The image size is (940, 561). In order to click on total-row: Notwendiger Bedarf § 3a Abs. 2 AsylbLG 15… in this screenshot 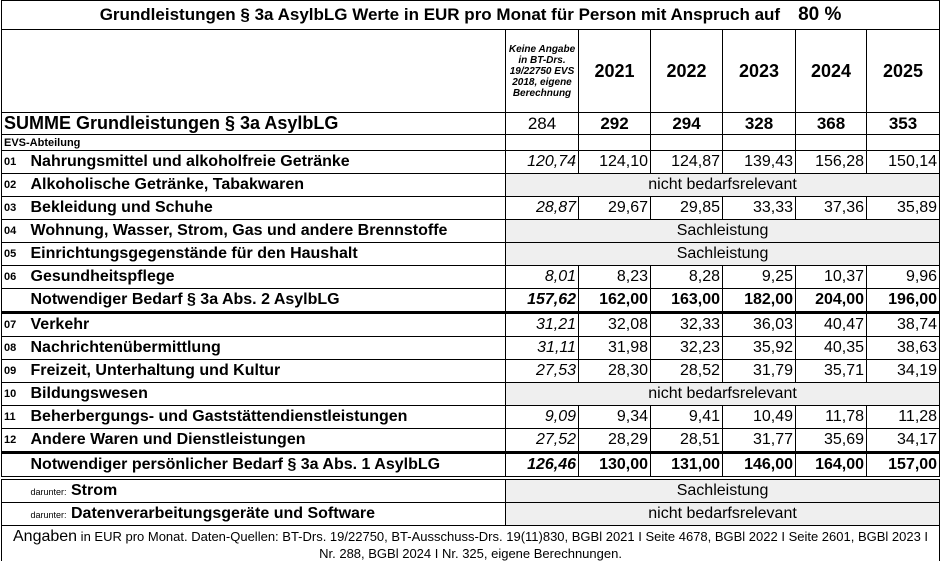, I will do `click(470, 301)`.